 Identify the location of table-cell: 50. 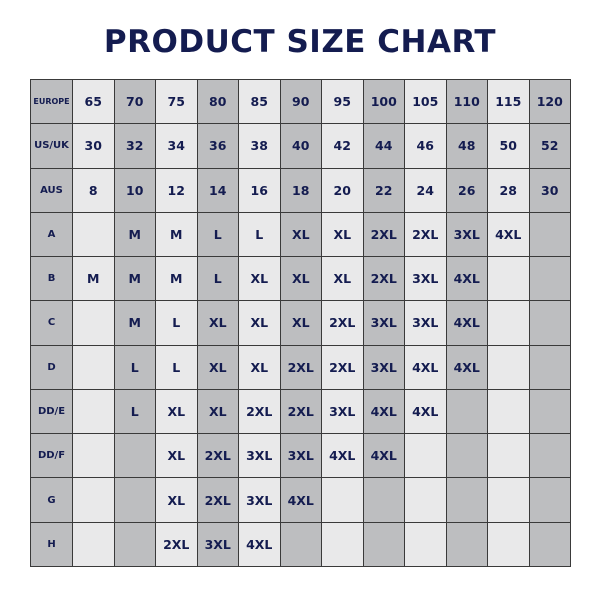
(508, 146).